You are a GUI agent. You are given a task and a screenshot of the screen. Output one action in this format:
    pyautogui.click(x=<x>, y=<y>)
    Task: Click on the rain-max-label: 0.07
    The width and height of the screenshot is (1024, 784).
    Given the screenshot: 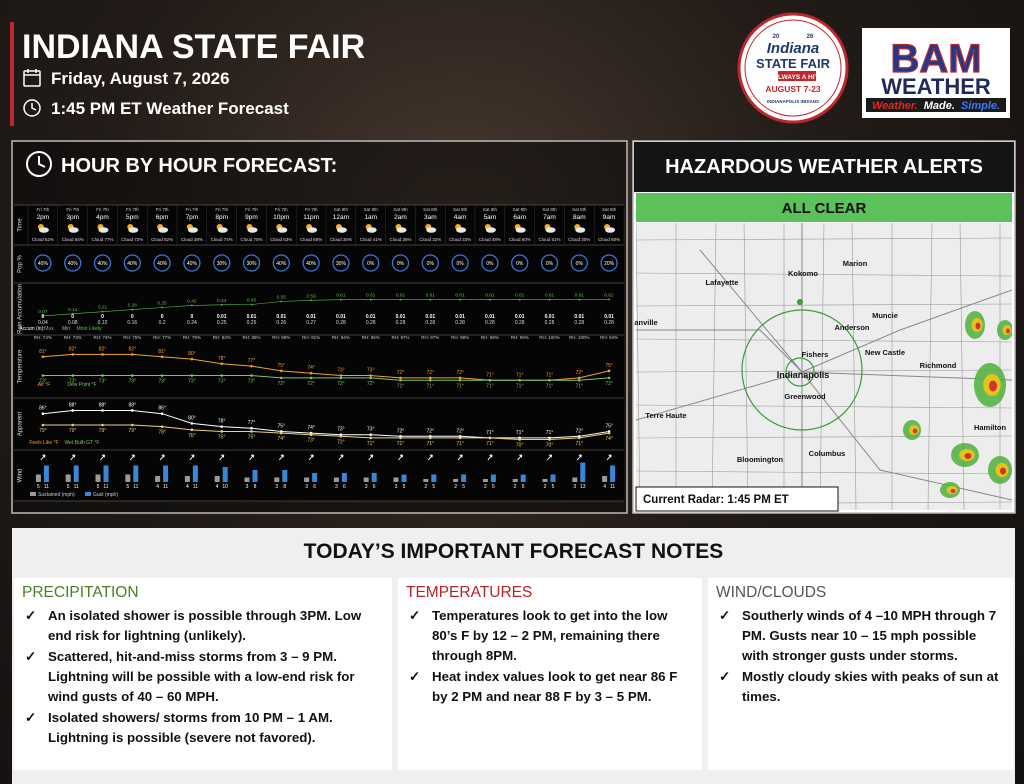 What is the action you would take?
    pyautogui.click(x=43, y=312)
    